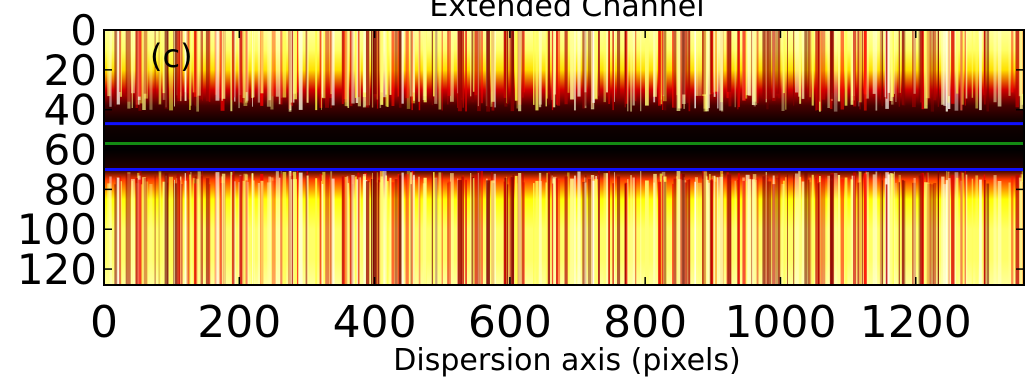 The image size is (1026, 379). Describe the element at coordinates (239, 322) in the screenshot. I see `x-tick-label: 200` at that location.